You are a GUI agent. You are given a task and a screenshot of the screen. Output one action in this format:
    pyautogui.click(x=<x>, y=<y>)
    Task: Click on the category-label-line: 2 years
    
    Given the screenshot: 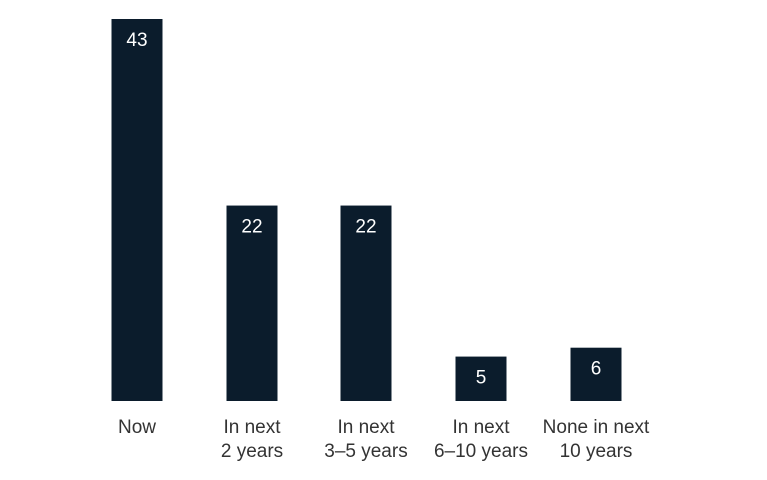 What is the action you would take?
    pyautogui.click(x=252, y=451)
    